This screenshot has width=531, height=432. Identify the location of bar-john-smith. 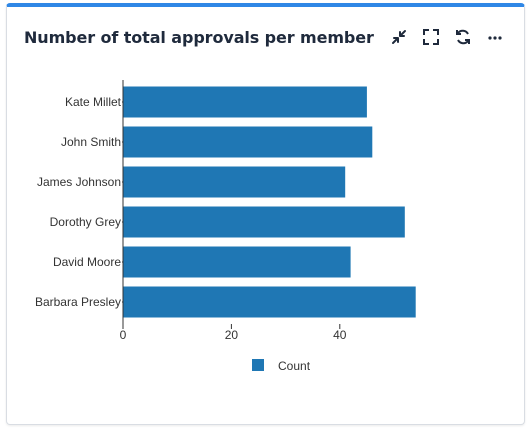
(248, 142).